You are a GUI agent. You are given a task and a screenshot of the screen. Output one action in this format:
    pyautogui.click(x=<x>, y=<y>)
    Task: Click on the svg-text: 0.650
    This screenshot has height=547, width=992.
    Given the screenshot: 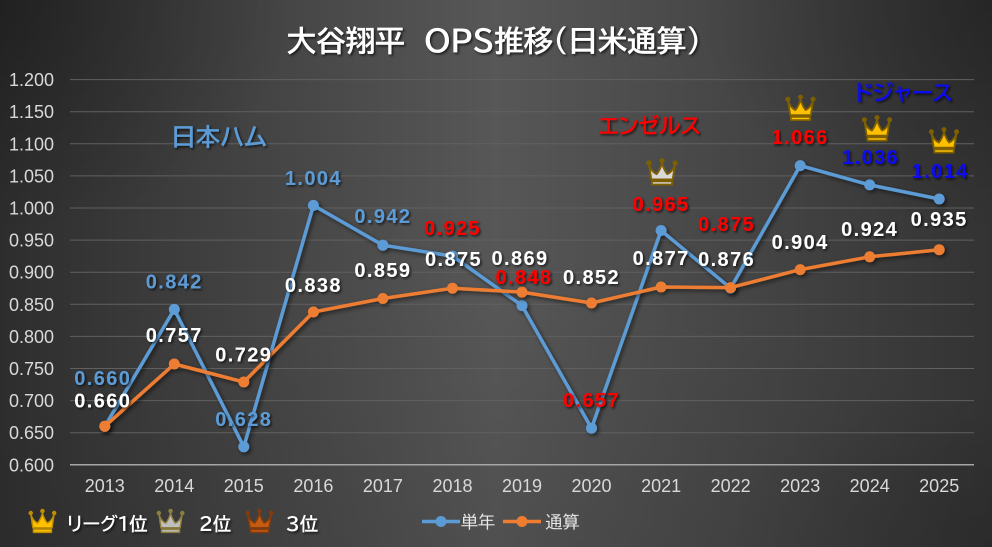 What is the action you would take?
    pyautogui.click(x=31, y=433)
    